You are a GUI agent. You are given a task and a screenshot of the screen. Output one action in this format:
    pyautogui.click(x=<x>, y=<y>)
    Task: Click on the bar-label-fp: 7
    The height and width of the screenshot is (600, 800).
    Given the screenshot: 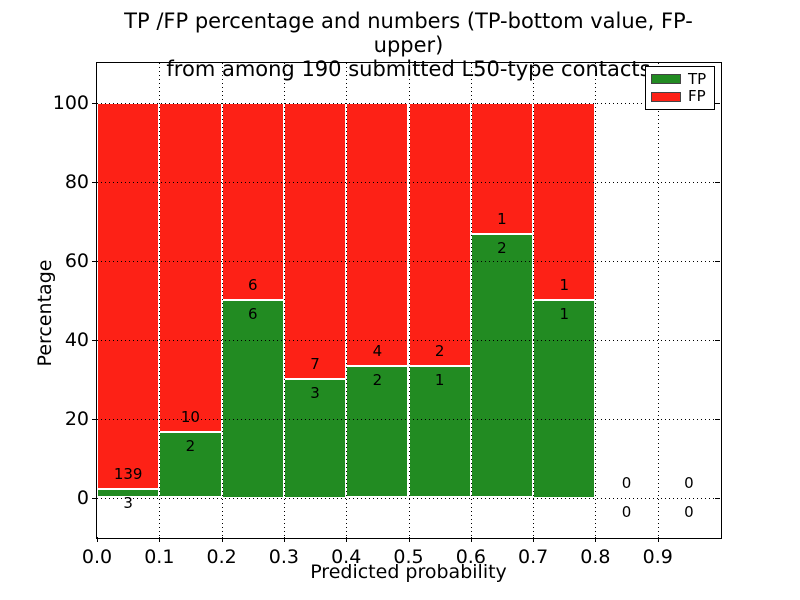 What is the action you would take?
    pyautogui.click(x=315, y=364)
    